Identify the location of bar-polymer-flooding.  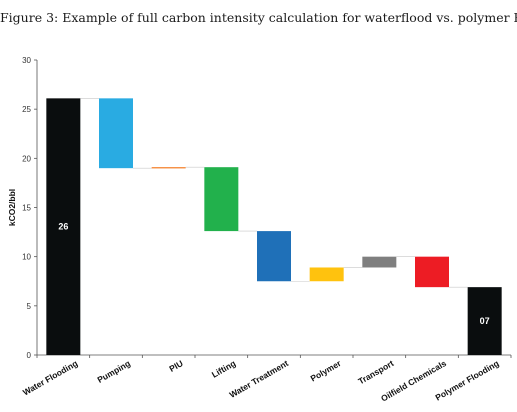
(484, 321).